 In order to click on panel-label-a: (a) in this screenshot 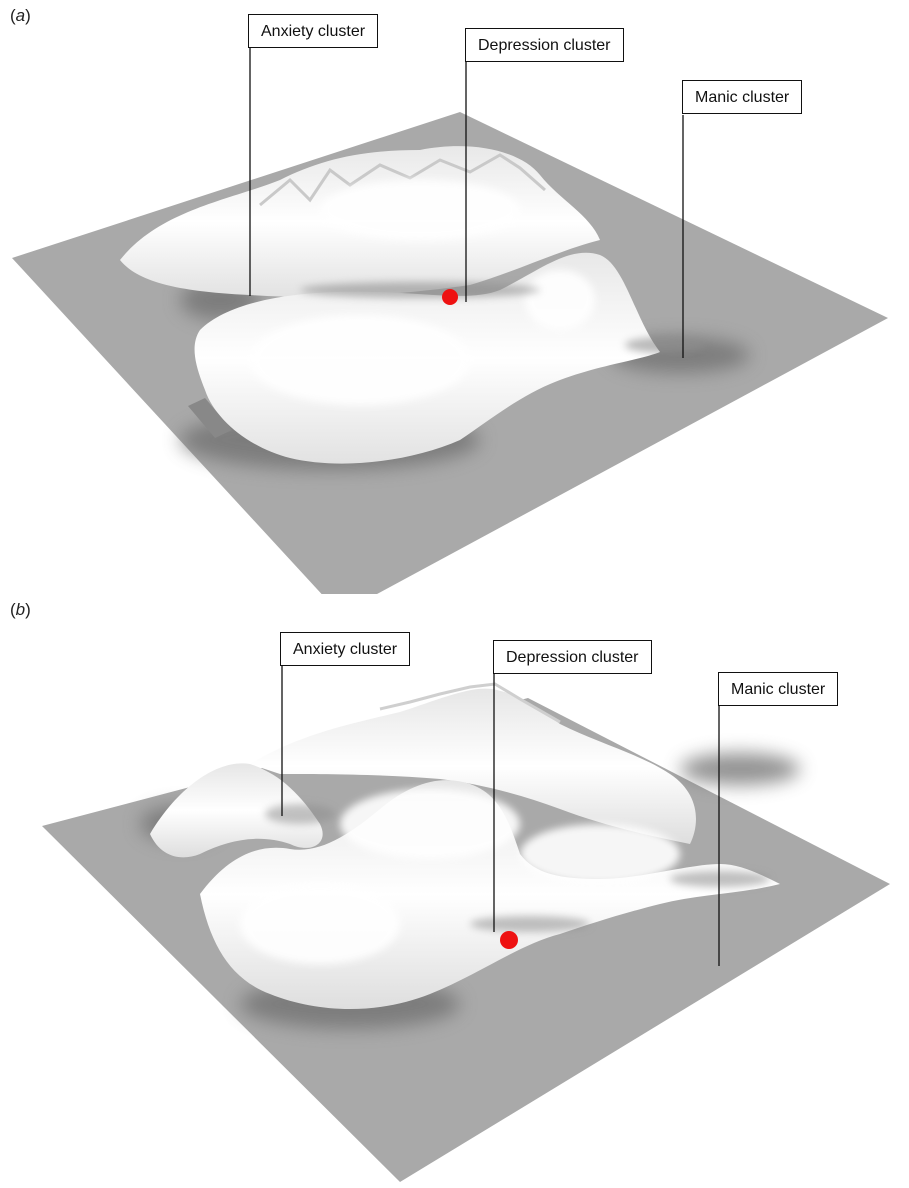, I will do `click(20, 15)`.